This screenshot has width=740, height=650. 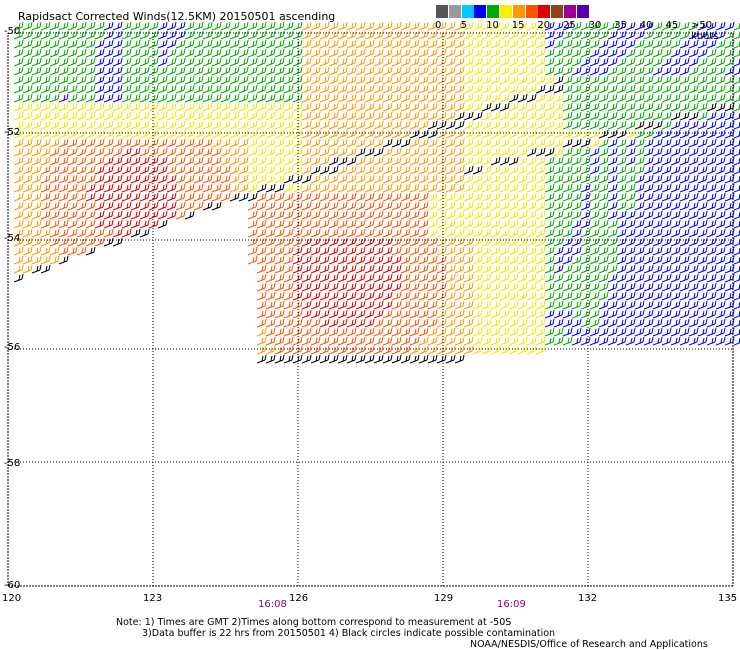 I want to click on legend-label: 40, so click(x=646, y=25).